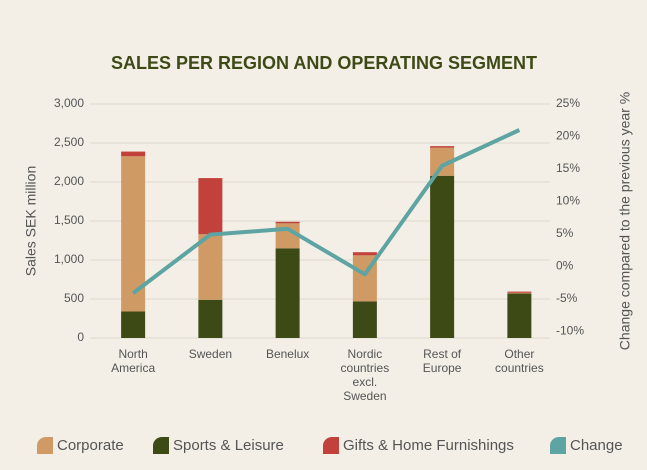 The image size is (647, 470). What do you see at coordinates (324, 63) in the screenshot?
I see `chart-title: SALES PER REGION AND OPERATING SEGMENT` at bounding box center [324, 63].